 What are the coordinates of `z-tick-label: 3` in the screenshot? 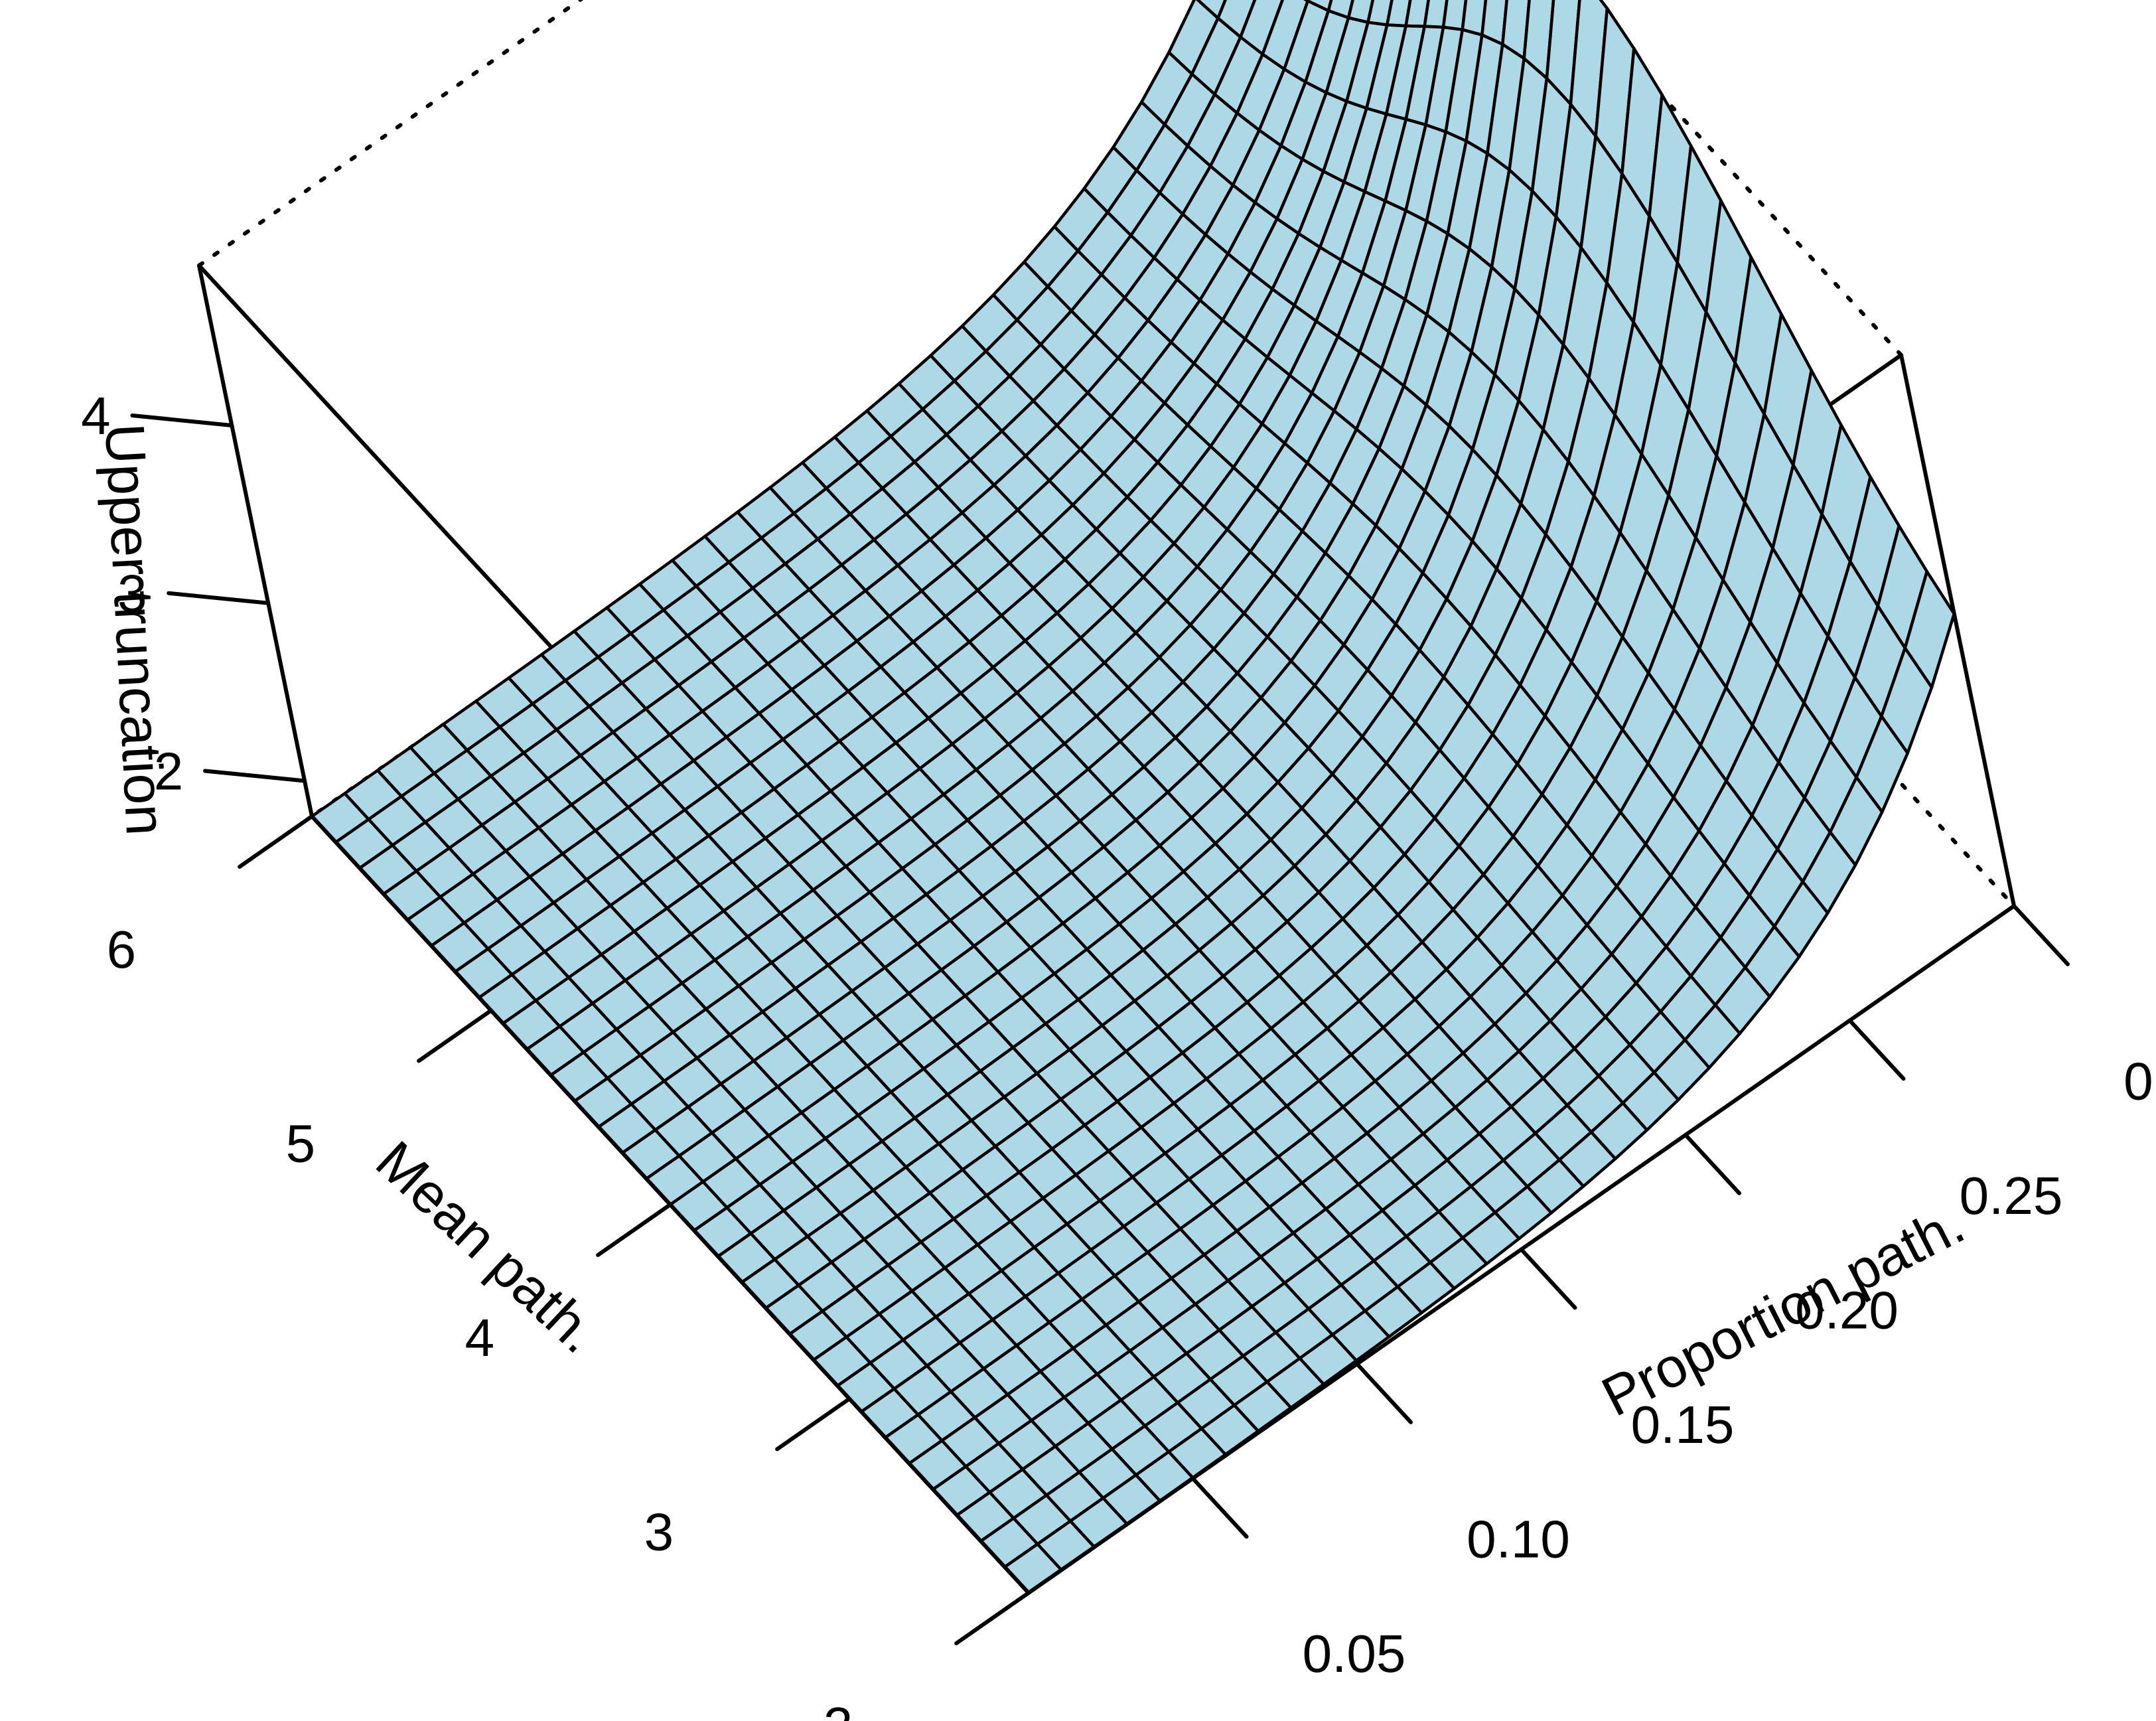 It's located at (132, 593).